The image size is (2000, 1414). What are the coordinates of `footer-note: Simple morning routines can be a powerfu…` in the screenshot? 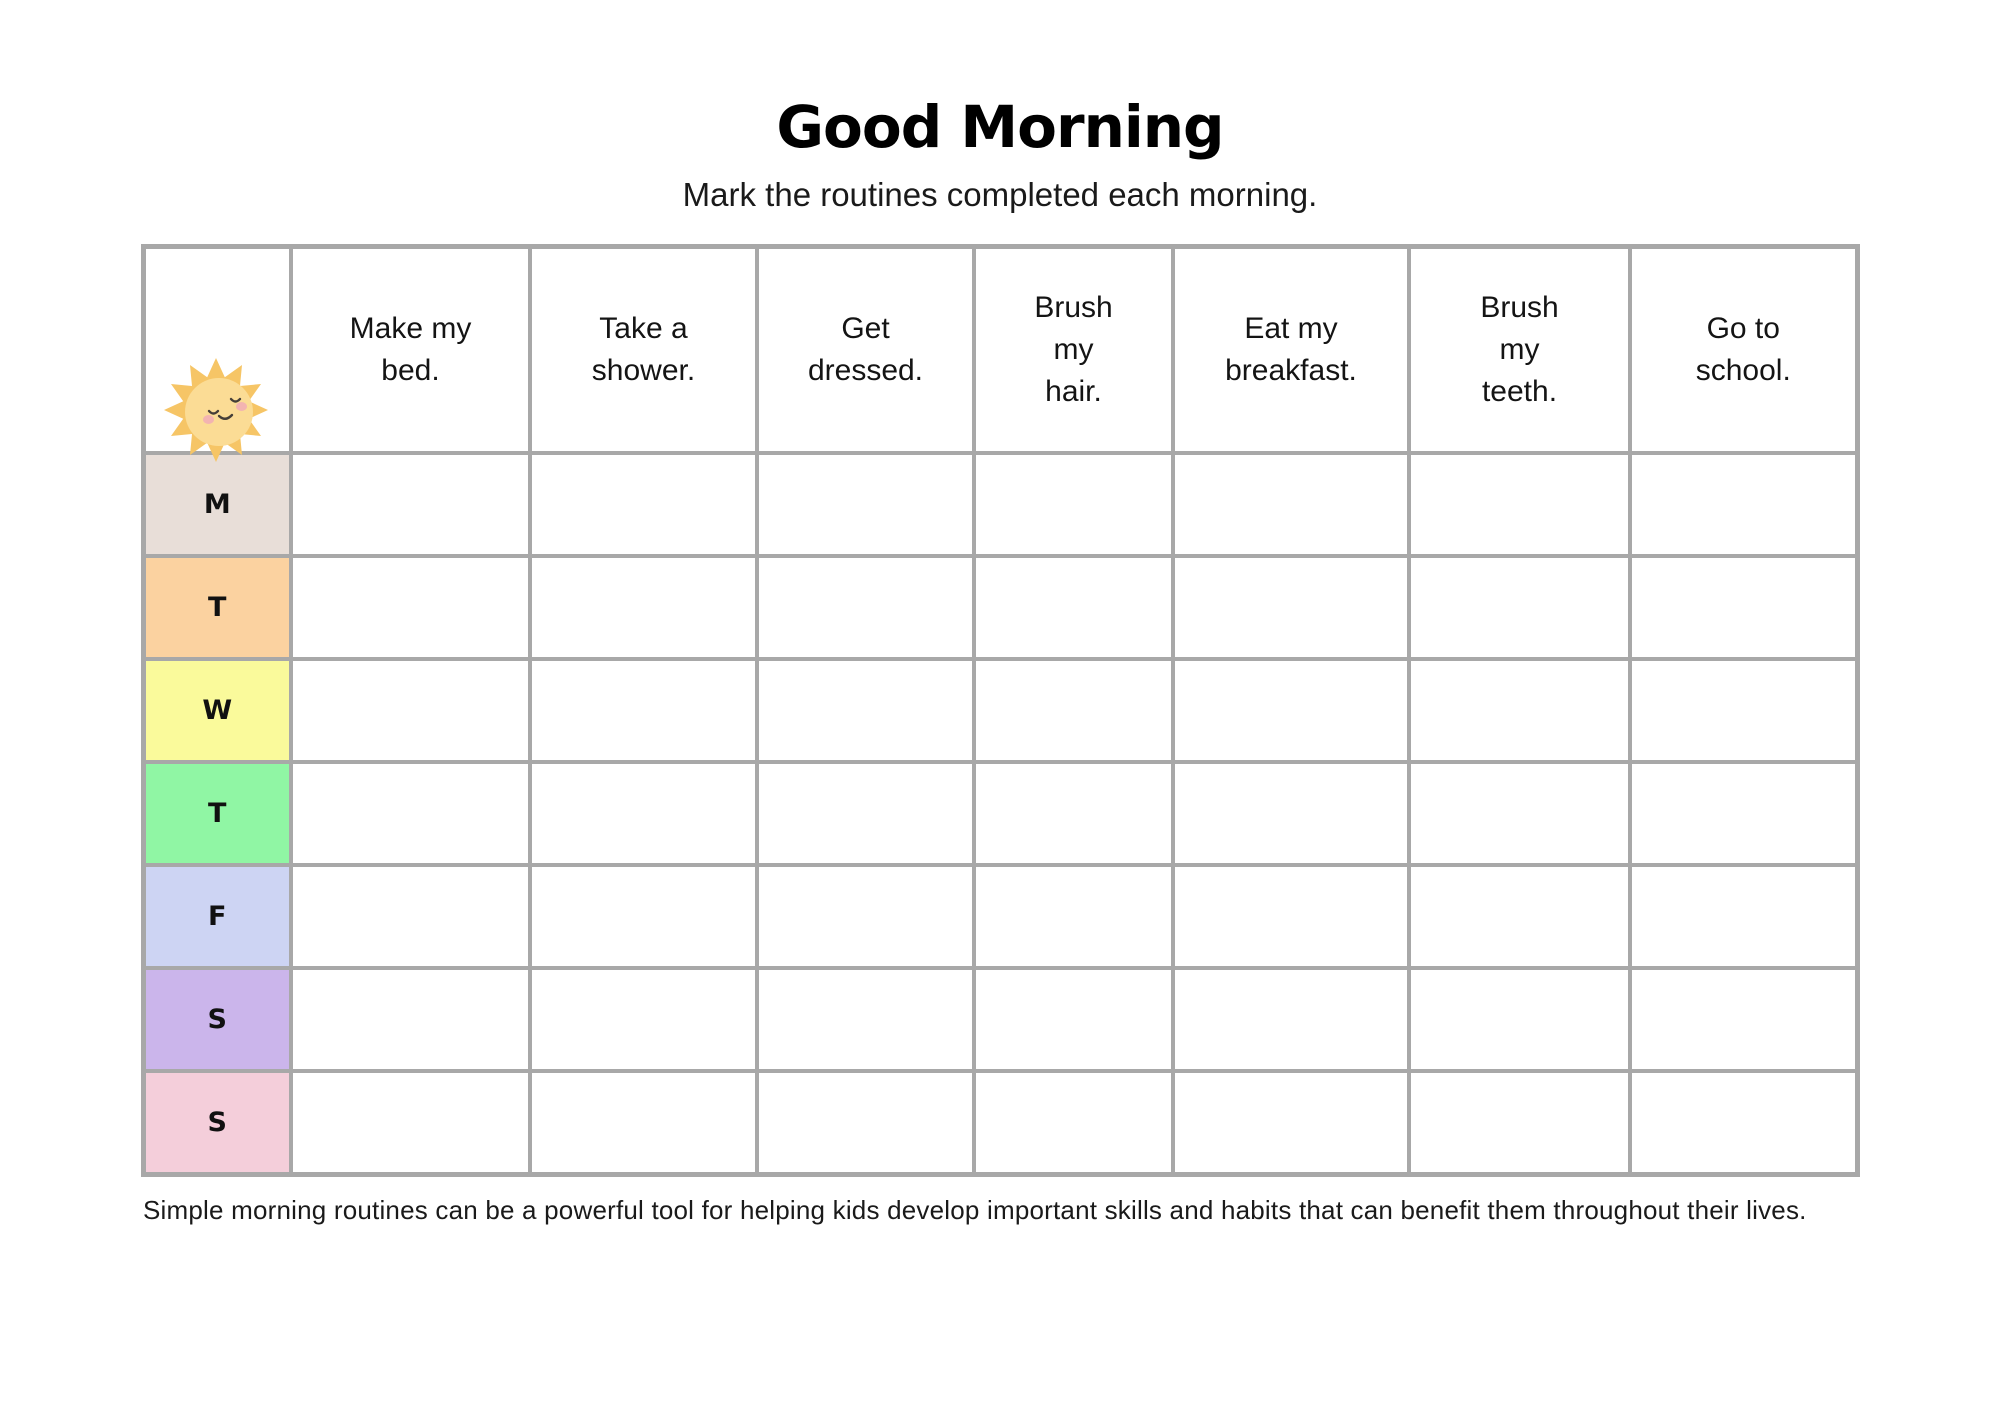 It's located at (975, 1209).